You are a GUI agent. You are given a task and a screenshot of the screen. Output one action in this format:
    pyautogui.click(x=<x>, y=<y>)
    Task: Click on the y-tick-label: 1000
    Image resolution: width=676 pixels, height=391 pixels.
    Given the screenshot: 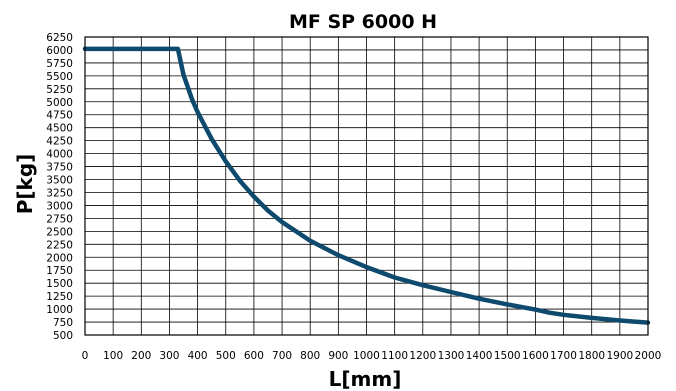 What is the action you would take?
    pyautogui.click(x=59, y=310)
    